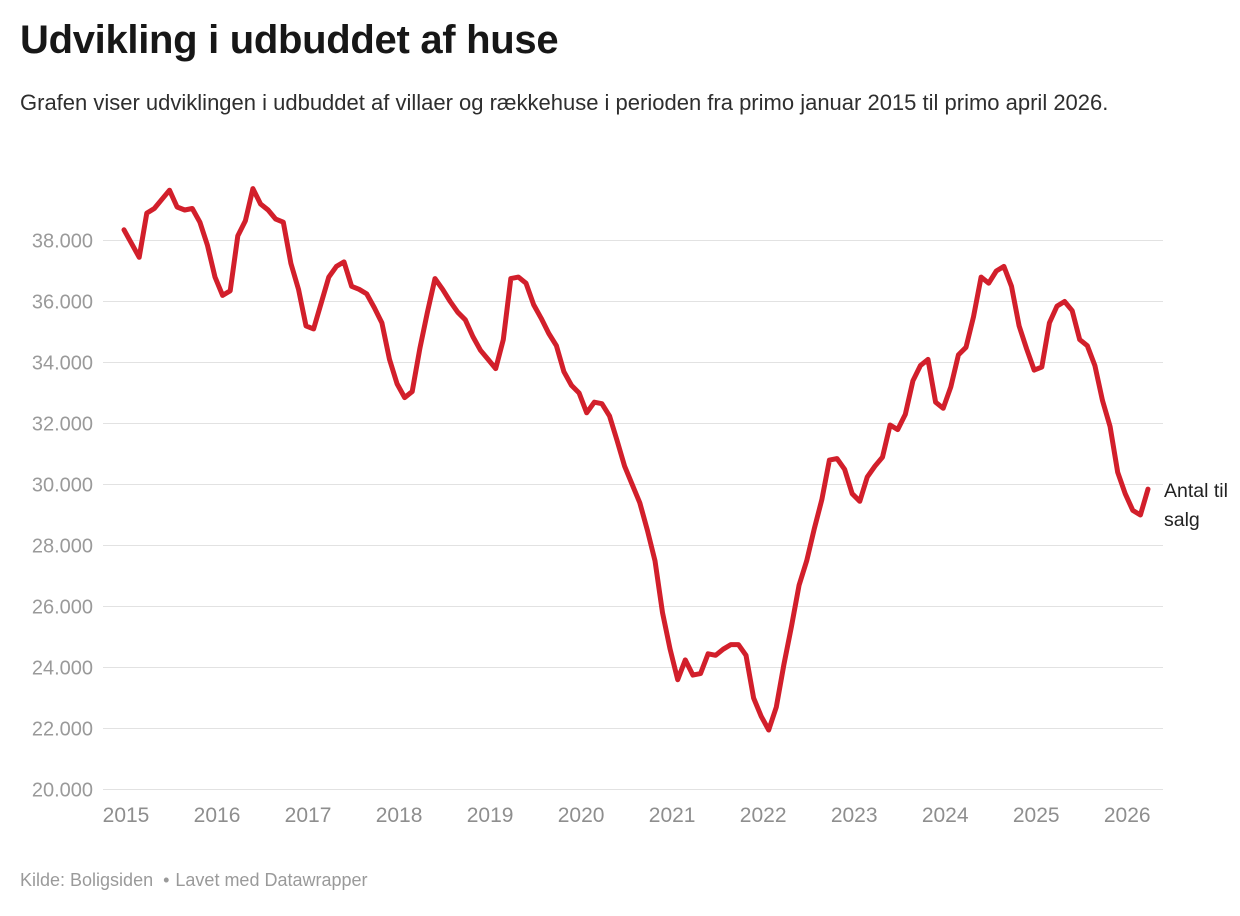 The height and width of the screenshot is (916, 1240). Describe the element at coordinates (763, 815) in the screenshot. I see `x-axis-tick-label: 2022` at that location.